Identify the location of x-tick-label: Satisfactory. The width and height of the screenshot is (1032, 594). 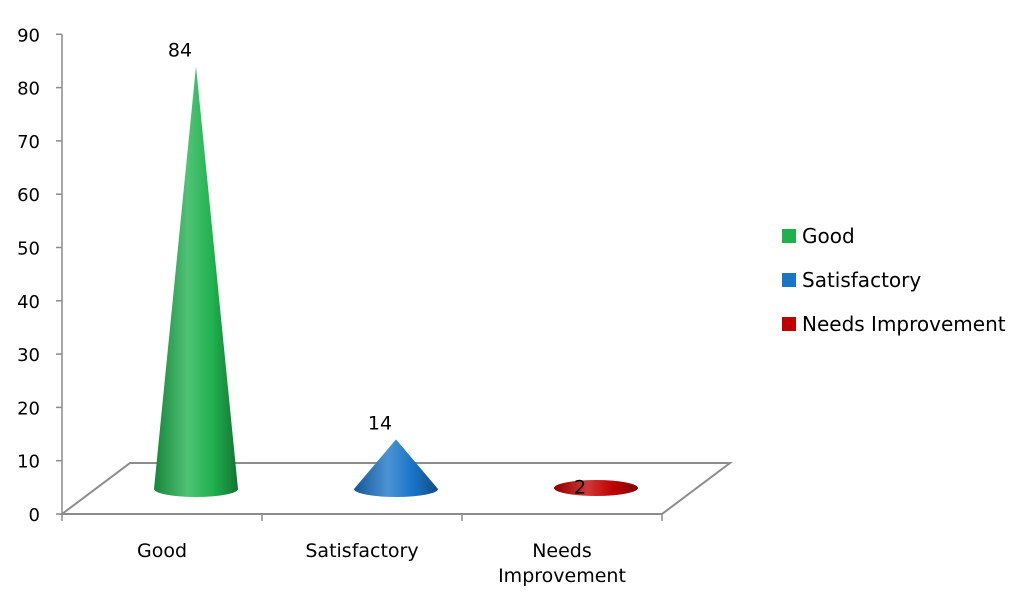
(361, 551).